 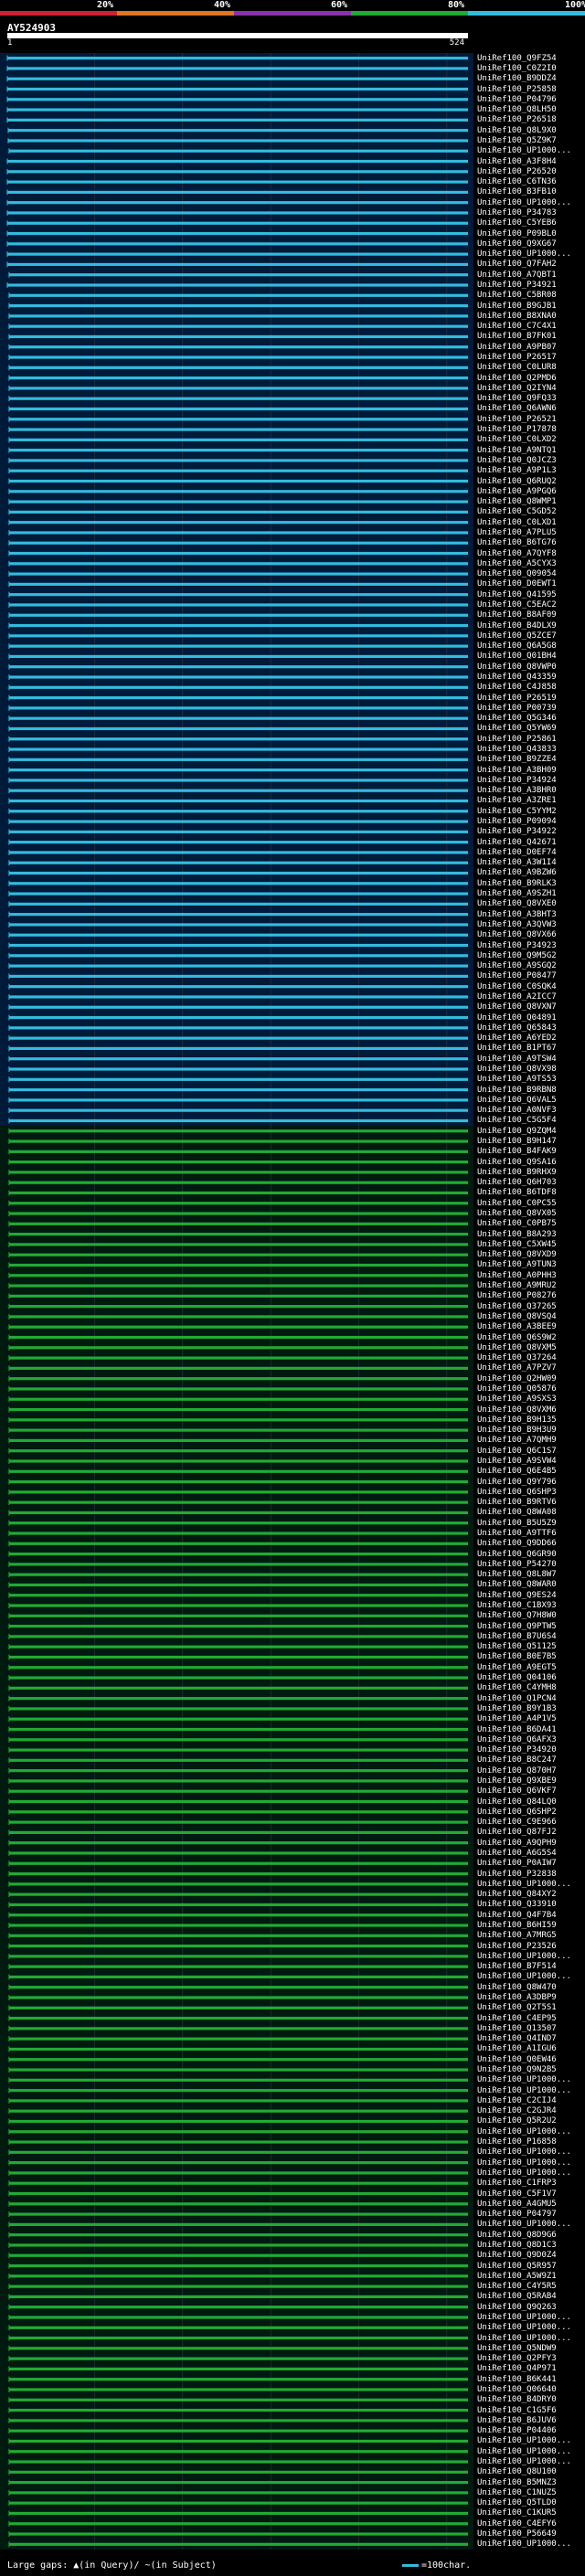 What do you see at coordinates (517, 1111) in the screenshot?
I see `hit-label: UniRef100_A0NVF3` at bounding box center [517, 1111].